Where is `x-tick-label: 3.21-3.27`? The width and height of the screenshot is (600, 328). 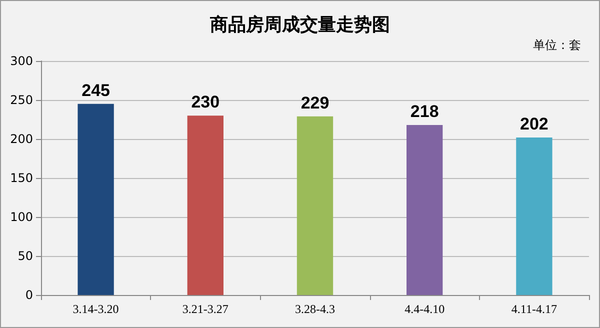
x-tick-label: 3.21-3.27 is located at coordinates (205, 309).